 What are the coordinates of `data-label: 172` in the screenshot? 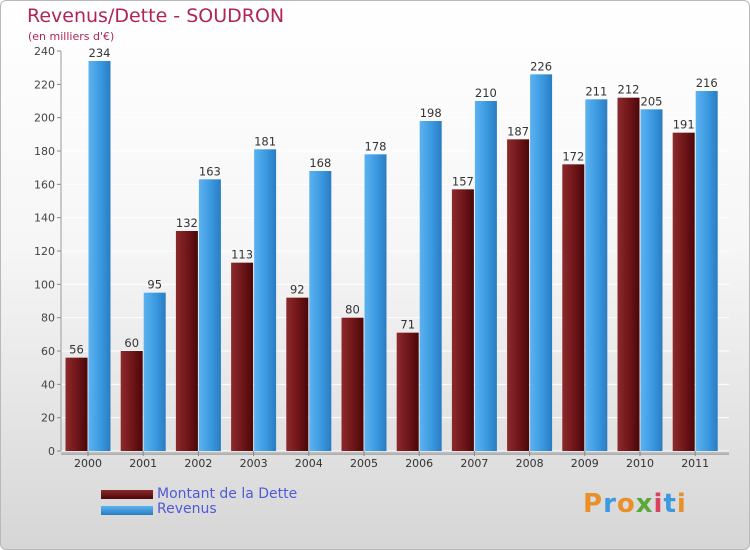 It's located at (573, 156).